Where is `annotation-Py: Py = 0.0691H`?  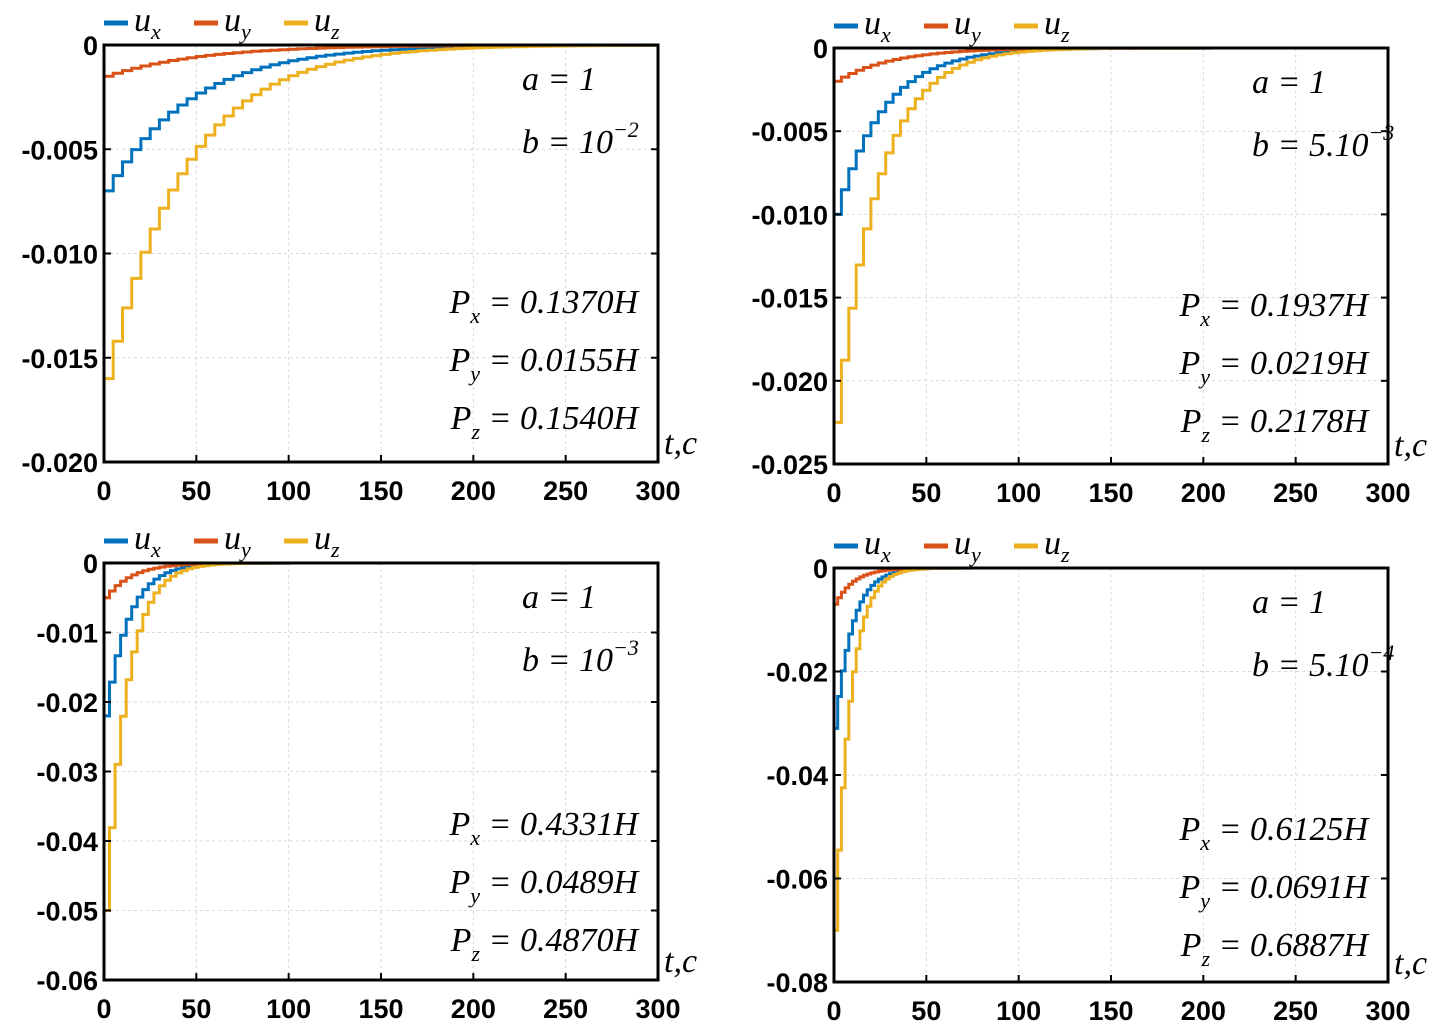
annotation-Py: Py = 0.0691H is located at coordinates (1274, 891).